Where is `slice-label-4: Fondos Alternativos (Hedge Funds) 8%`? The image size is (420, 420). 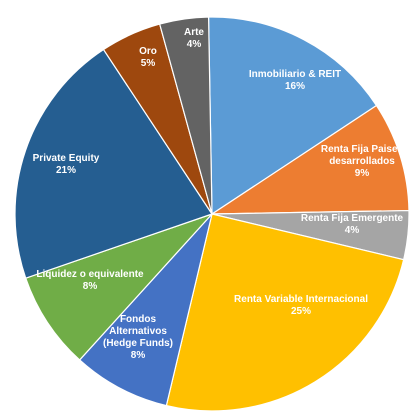
slice-label-4: Fondos Alternativos (Hedge Funds) 8% is located at coordinates (138, 337).